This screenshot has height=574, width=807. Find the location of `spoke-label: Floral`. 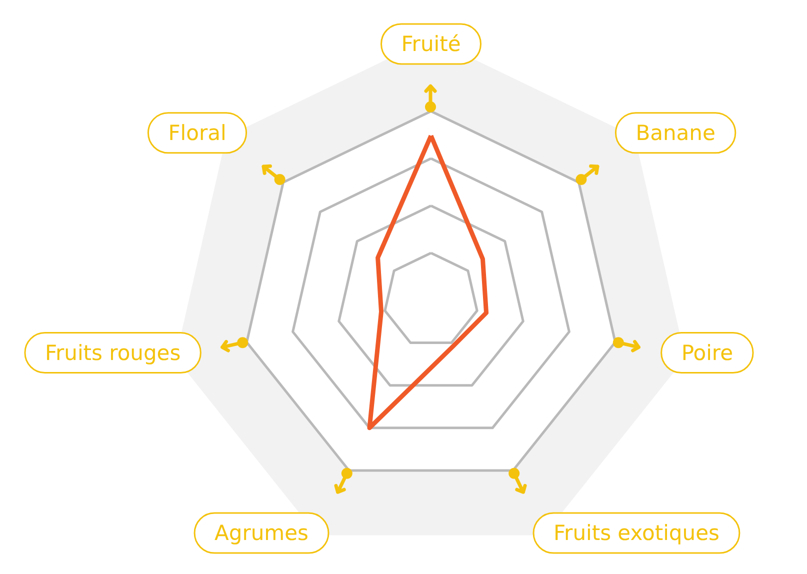

spoke-label: Floral is located at coordinates (197, 132).